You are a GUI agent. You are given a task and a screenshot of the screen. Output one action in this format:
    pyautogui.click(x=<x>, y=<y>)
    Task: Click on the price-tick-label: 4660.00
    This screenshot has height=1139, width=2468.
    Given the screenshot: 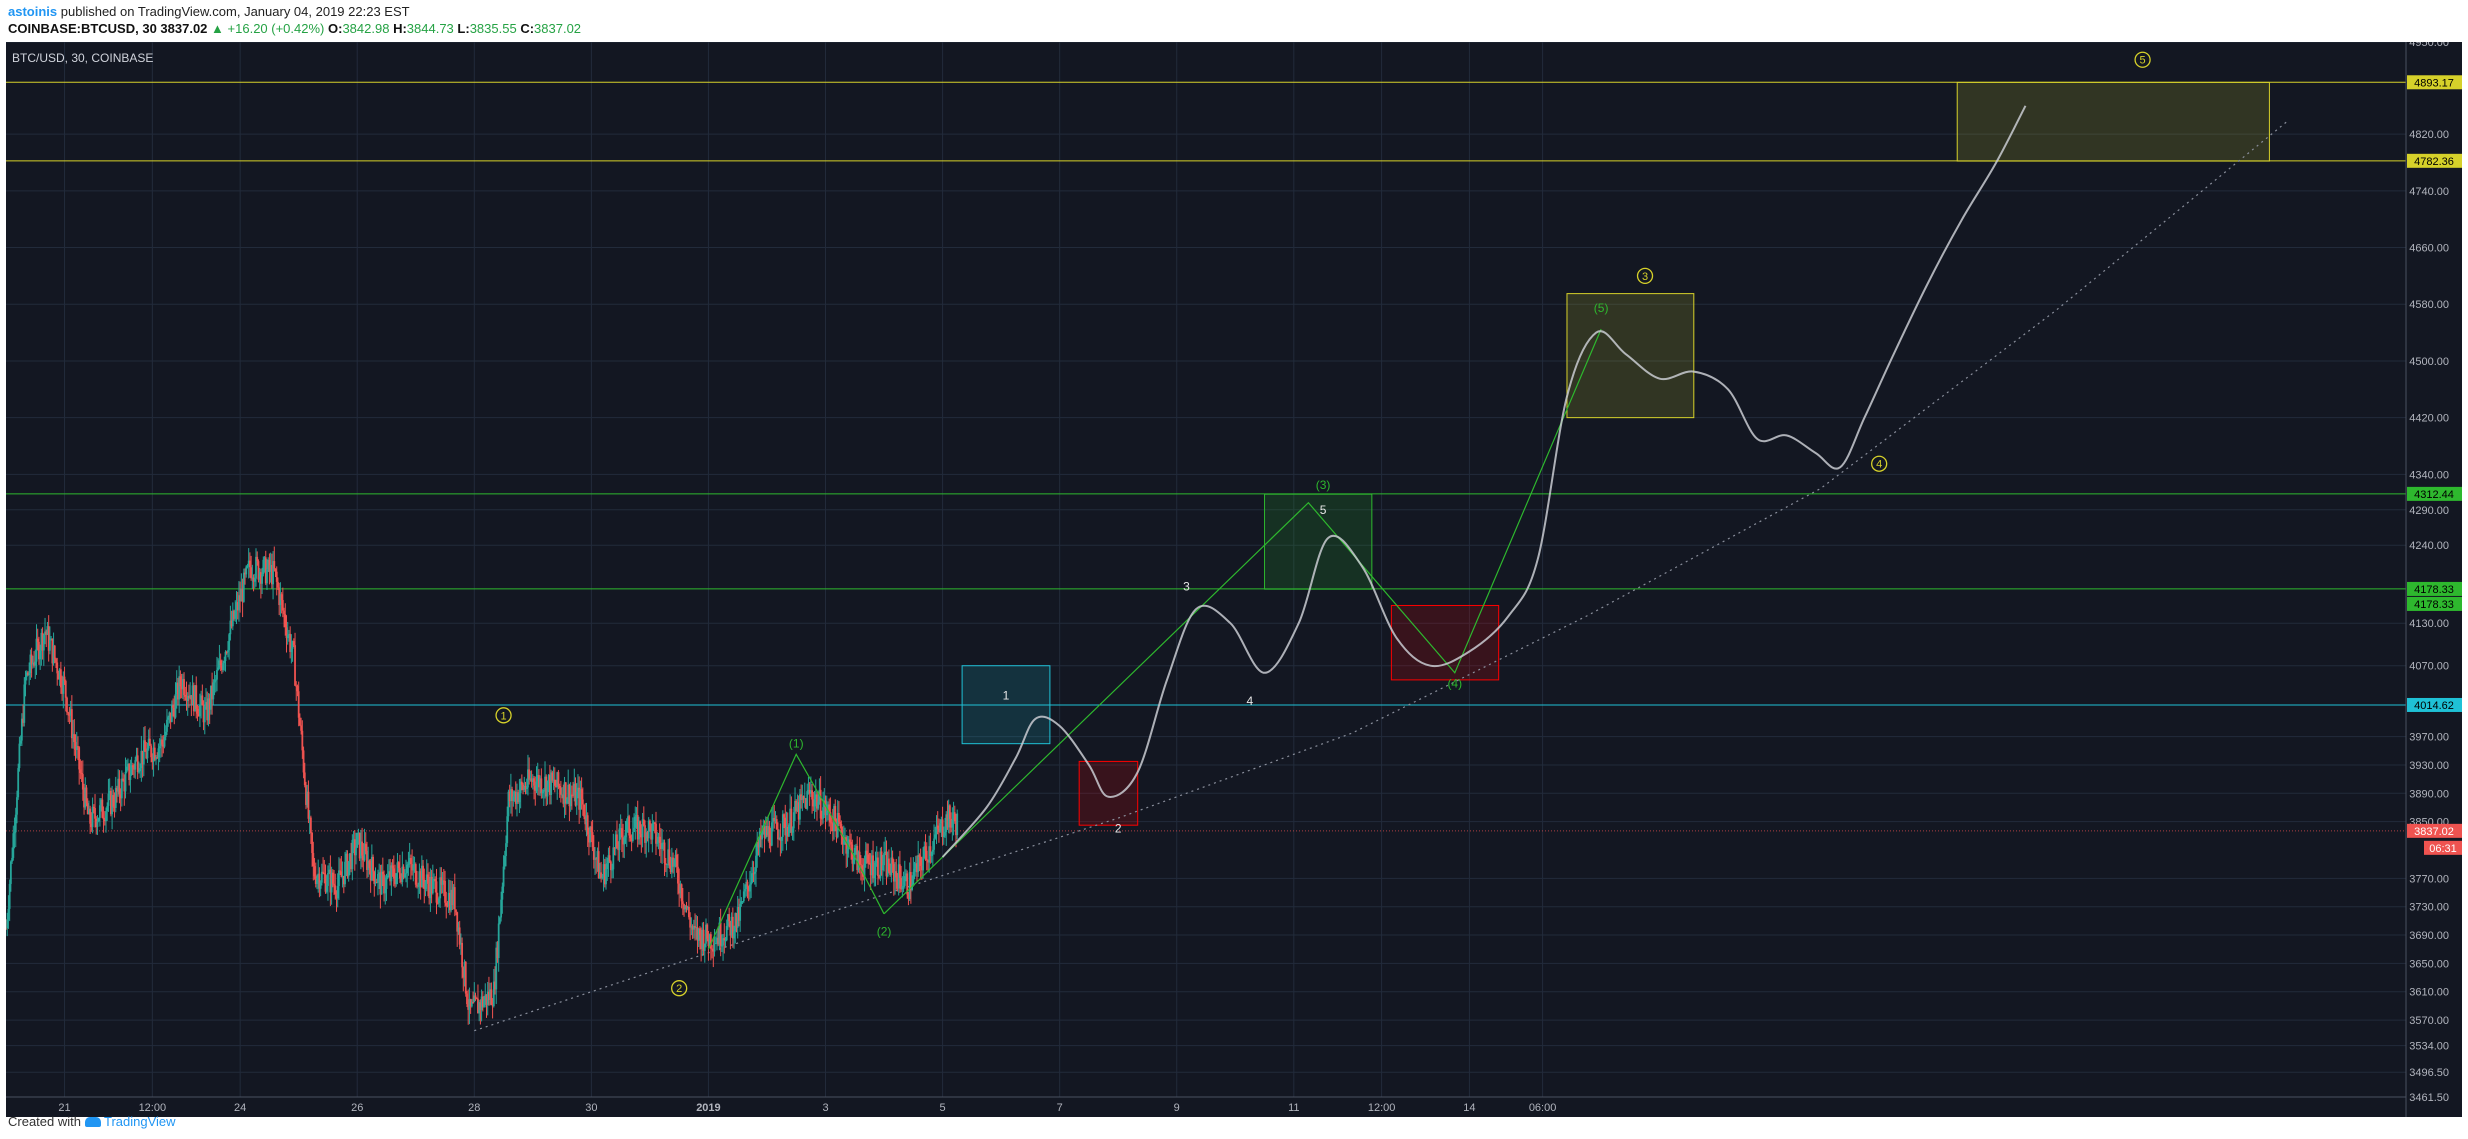 What is the action you would take?
    pyautogui.click(x=2429, y=249)
    